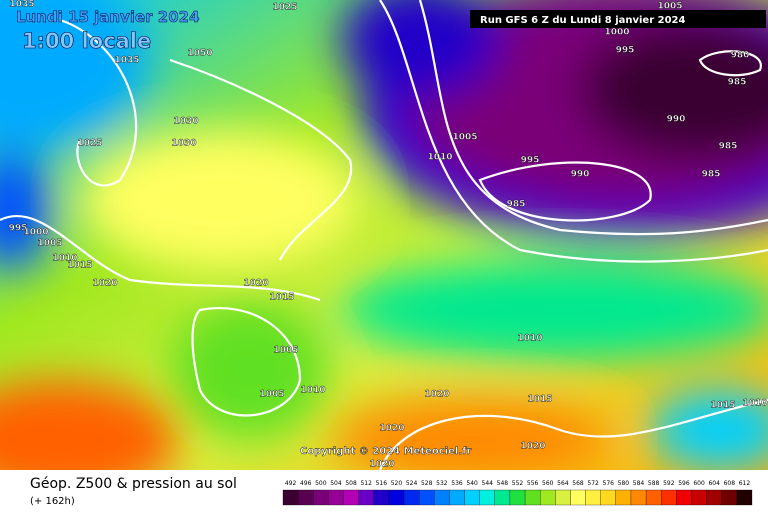  I want to click on footer-title: Géop. Z500 & pression au sol, so click(133, 484).